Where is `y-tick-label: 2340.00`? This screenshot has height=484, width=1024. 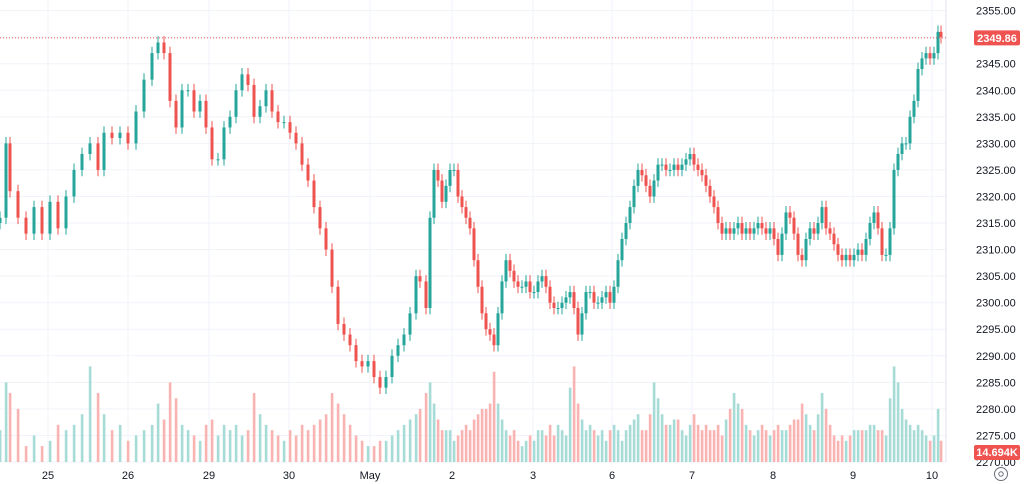 y-tick-label: 2340.00 is located at coordinates (996, 91).